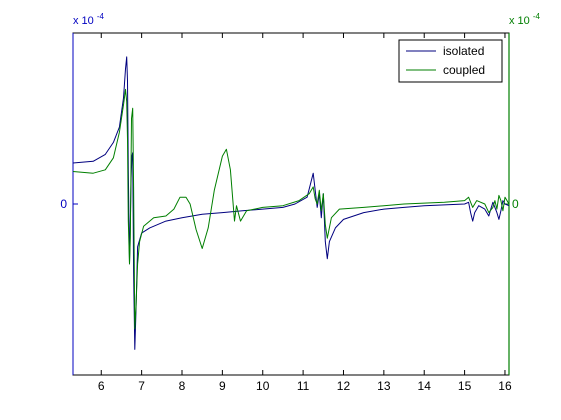  I want to click on legend-label-isolated: isolated, so click(463, 51).